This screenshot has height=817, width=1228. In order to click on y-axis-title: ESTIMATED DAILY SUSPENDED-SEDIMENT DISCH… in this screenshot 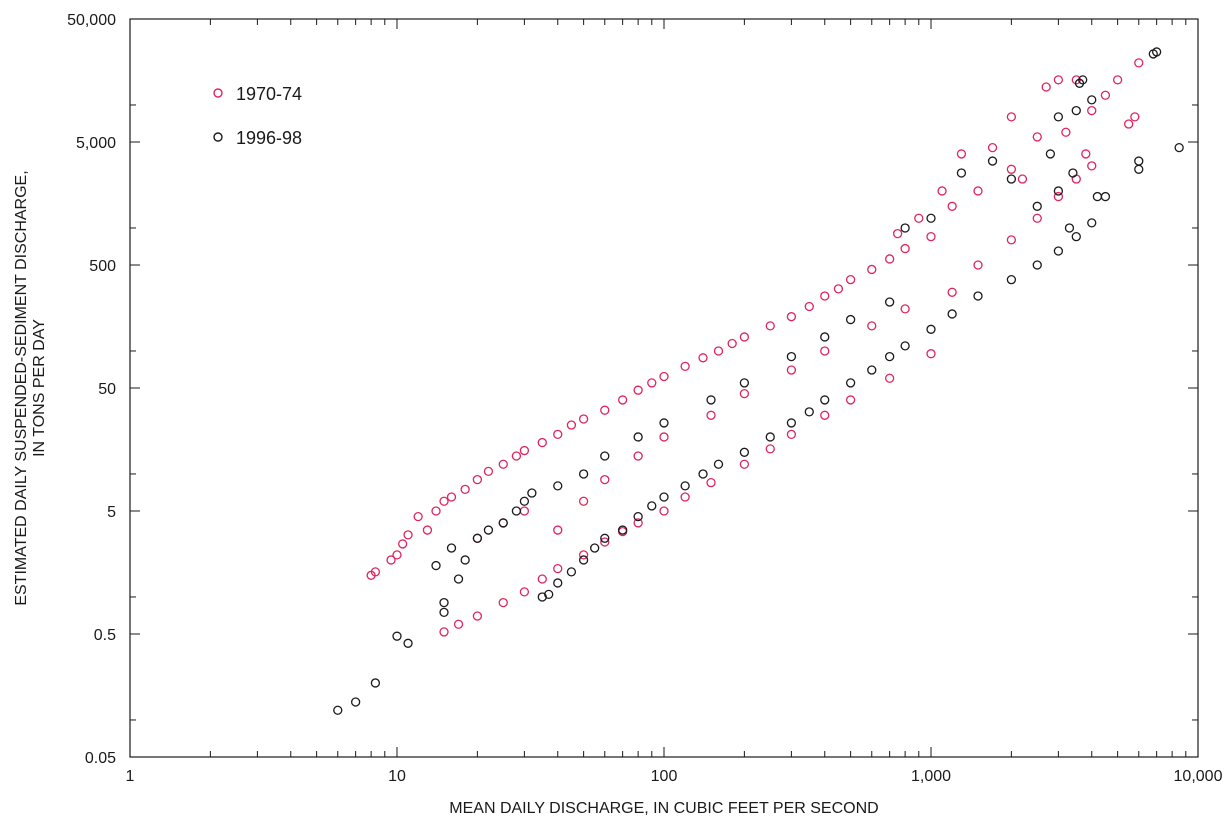, I will do `click(30, 387)`.